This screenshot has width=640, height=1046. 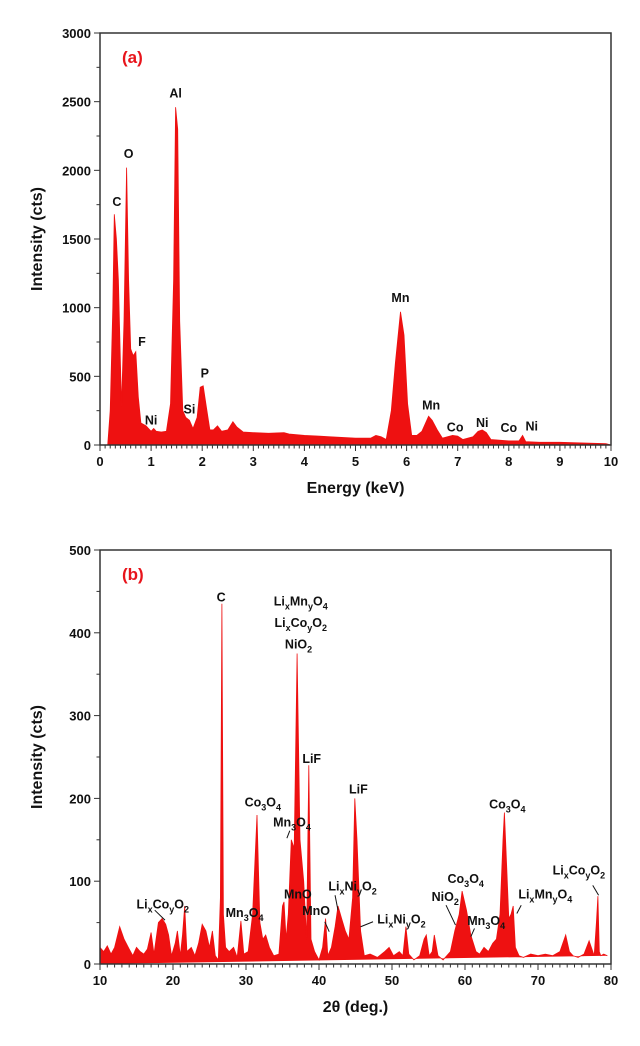 I want to click on y-tick-label: 2500, so click(x=76, y=102).